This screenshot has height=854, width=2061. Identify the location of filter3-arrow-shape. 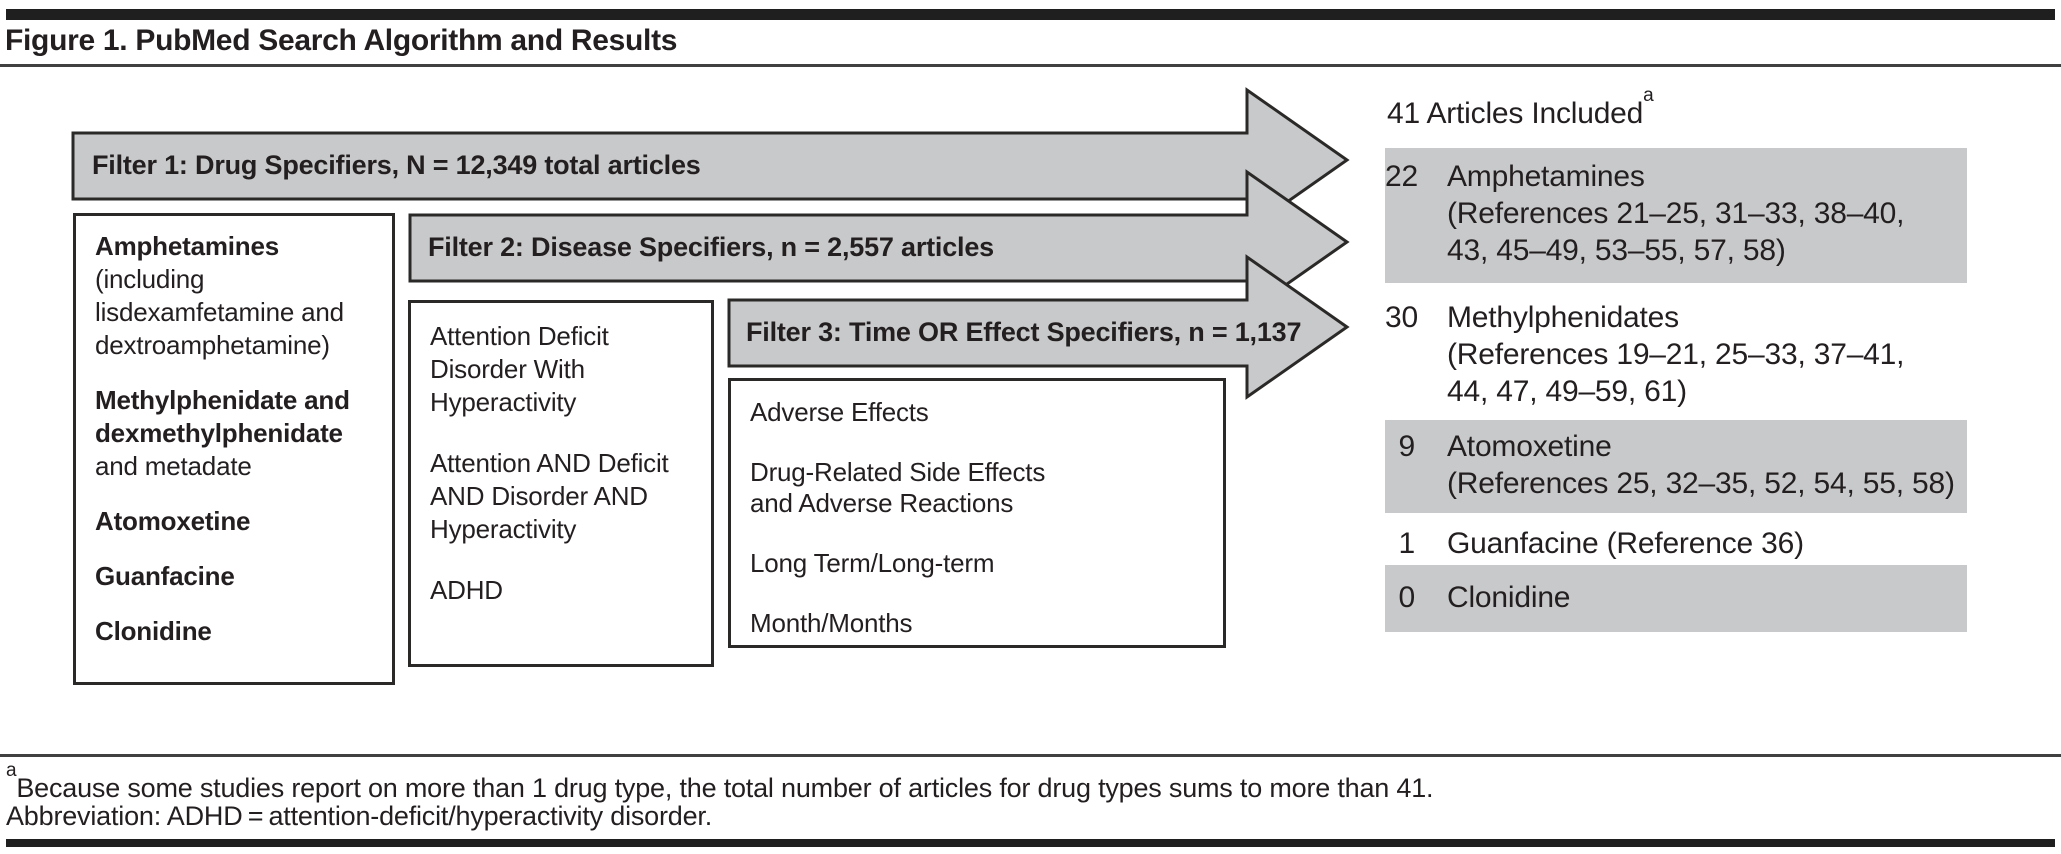
(1038, 327).